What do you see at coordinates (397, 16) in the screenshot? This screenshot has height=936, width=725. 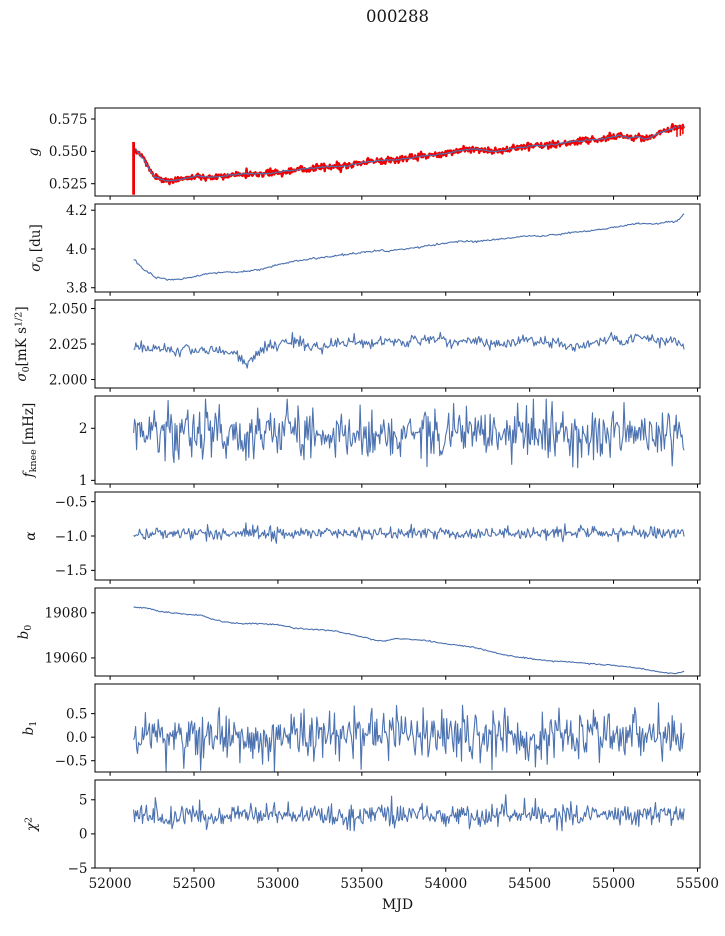 I see `chart-title: 000288` at bounding box center [397, 16].